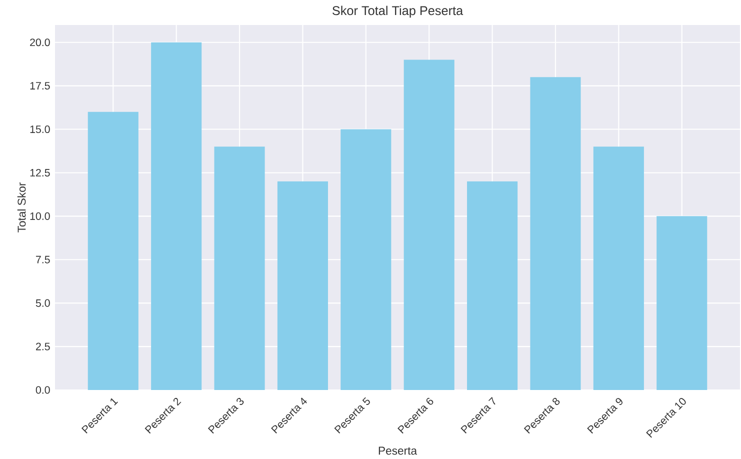  What do you see at coordinates (40, 216) in the screenshot?
I see `y-tick-label: 10.0` at bounding box center [40, 216].